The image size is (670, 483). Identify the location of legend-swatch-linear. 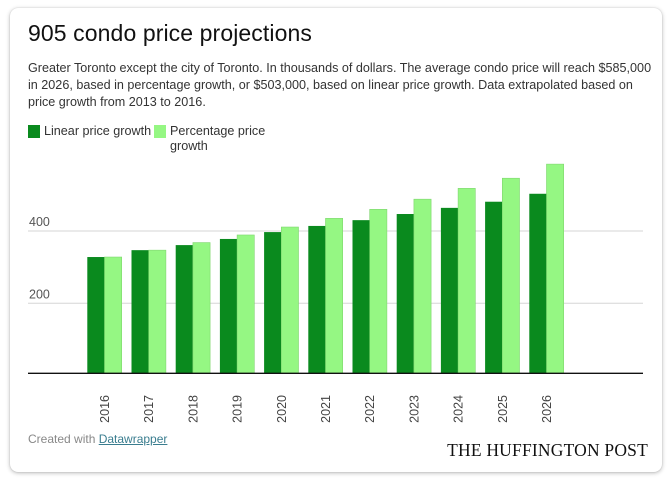
(34, 131).